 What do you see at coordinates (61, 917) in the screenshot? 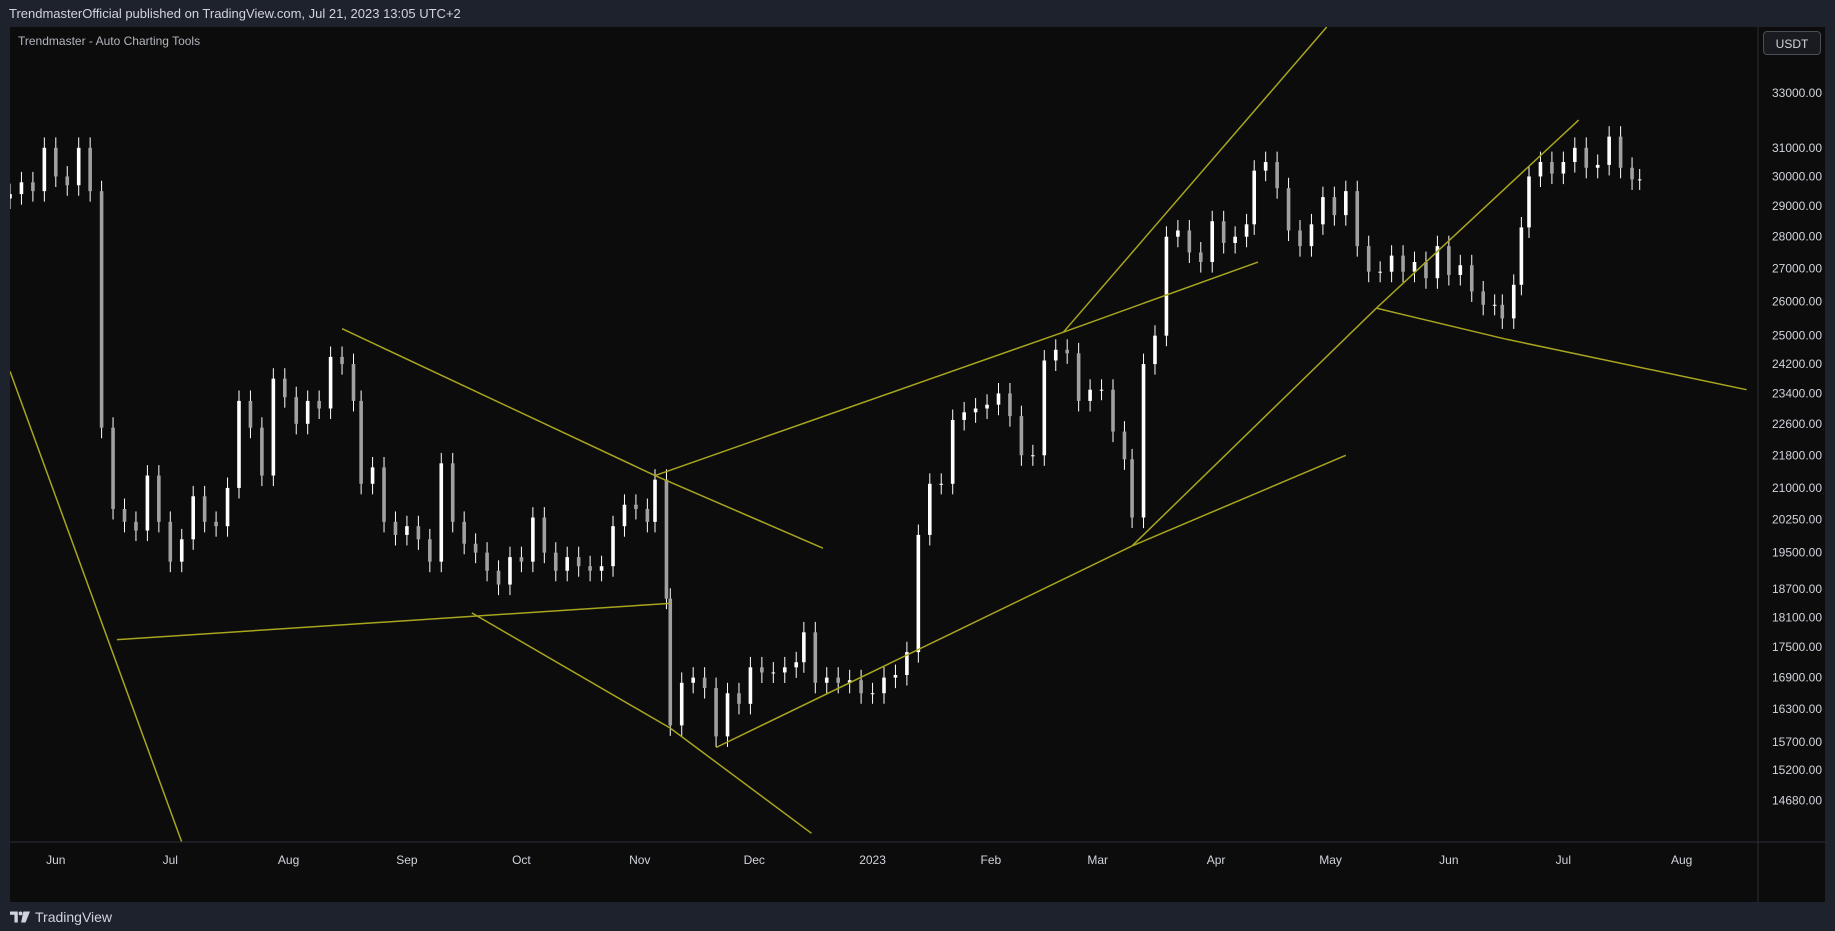
I see `tradingview-logo: TradingView` at bounding box center [61, 917].